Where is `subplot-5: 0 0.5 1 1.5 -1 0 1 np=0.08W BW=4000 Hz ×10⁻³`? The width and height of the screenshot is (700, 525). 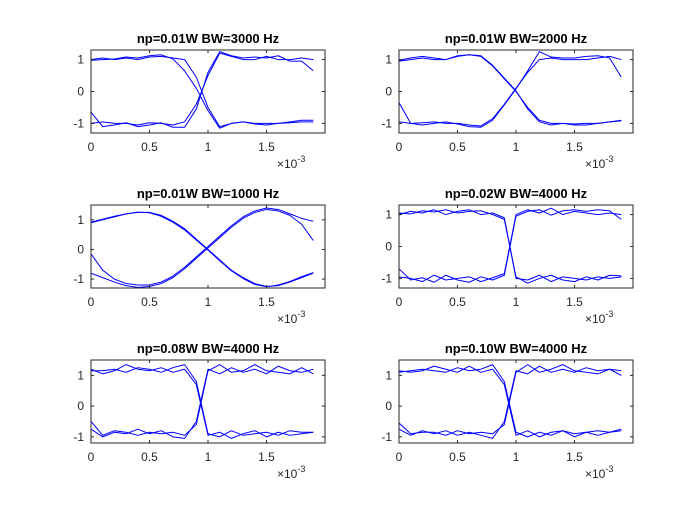
subplot-5: 0 0.5 1 1.5 -1 0 1 np=0.08W BW=4000 Hz ×10⁻³ is located at coordinates (199, 411).